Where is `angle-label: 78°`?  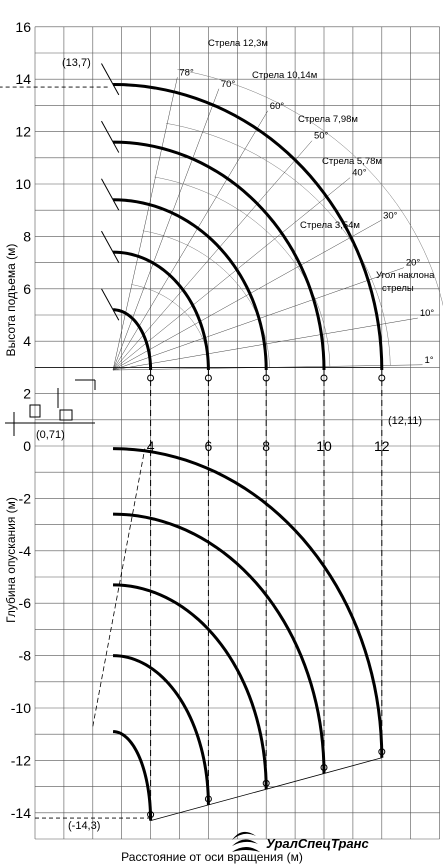 angle-label: 78° is located at coordinates (186, 72).